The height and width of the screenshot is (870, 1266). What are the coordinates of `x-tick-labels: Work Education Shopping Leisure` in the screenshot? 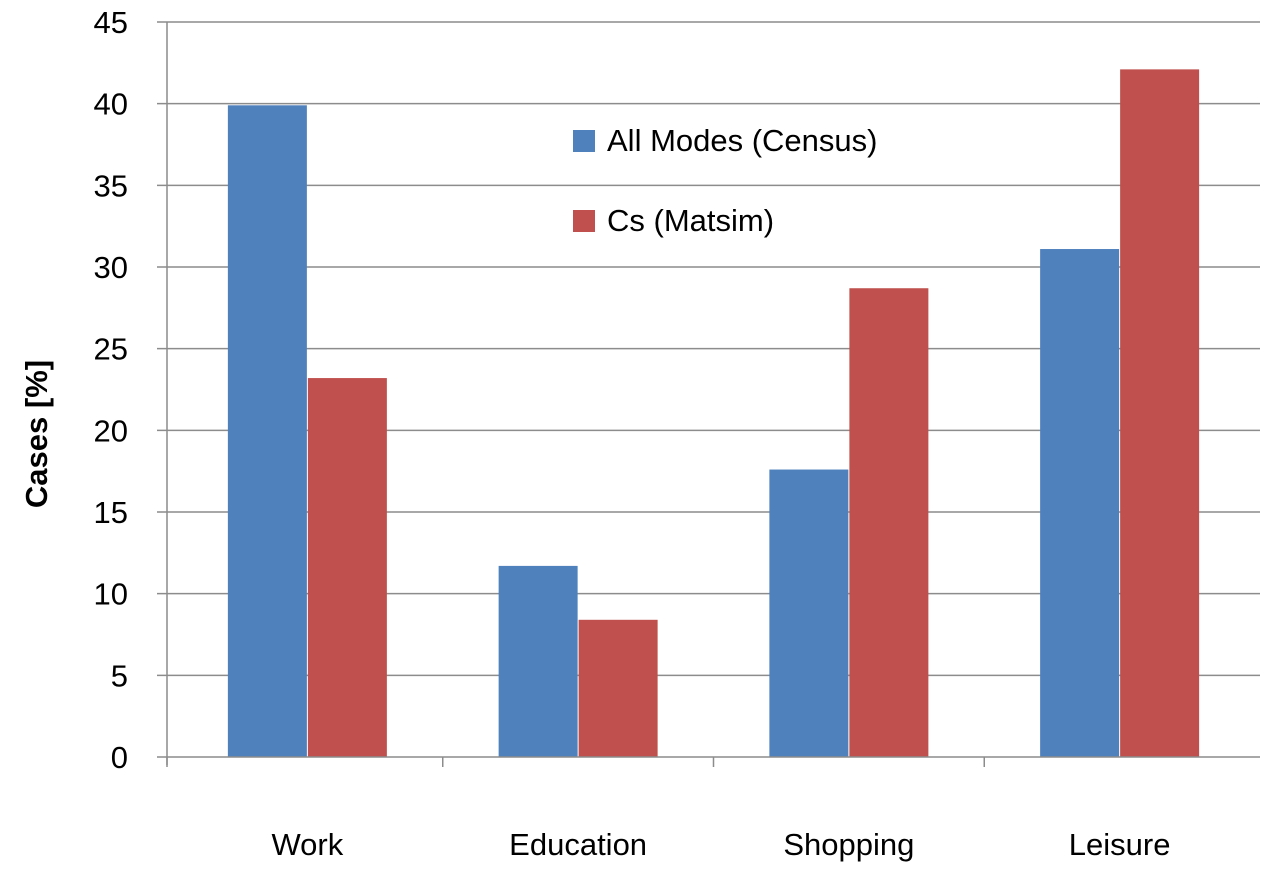 It's located at (668, 809).